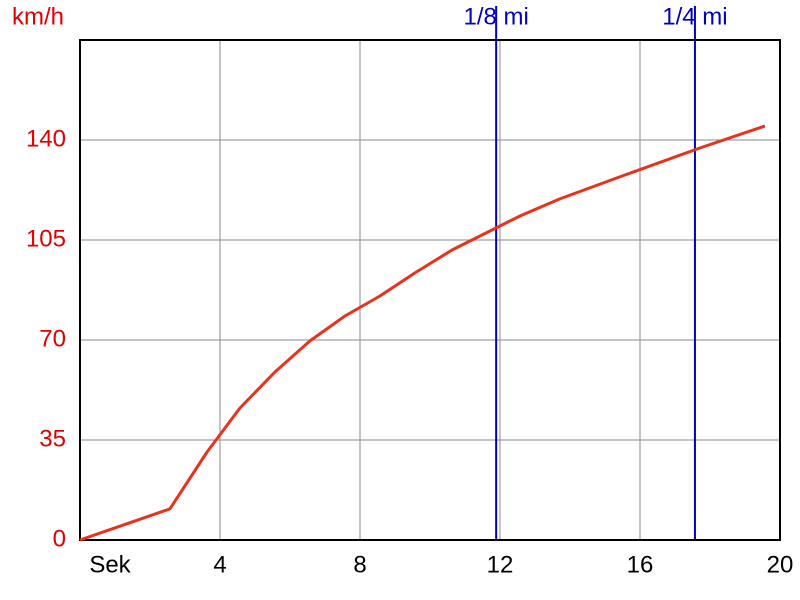  What do you see at coordinates (46, 238) in the screenshot?
I see `y-tick-label: 105` at bounding box center [46, 238].